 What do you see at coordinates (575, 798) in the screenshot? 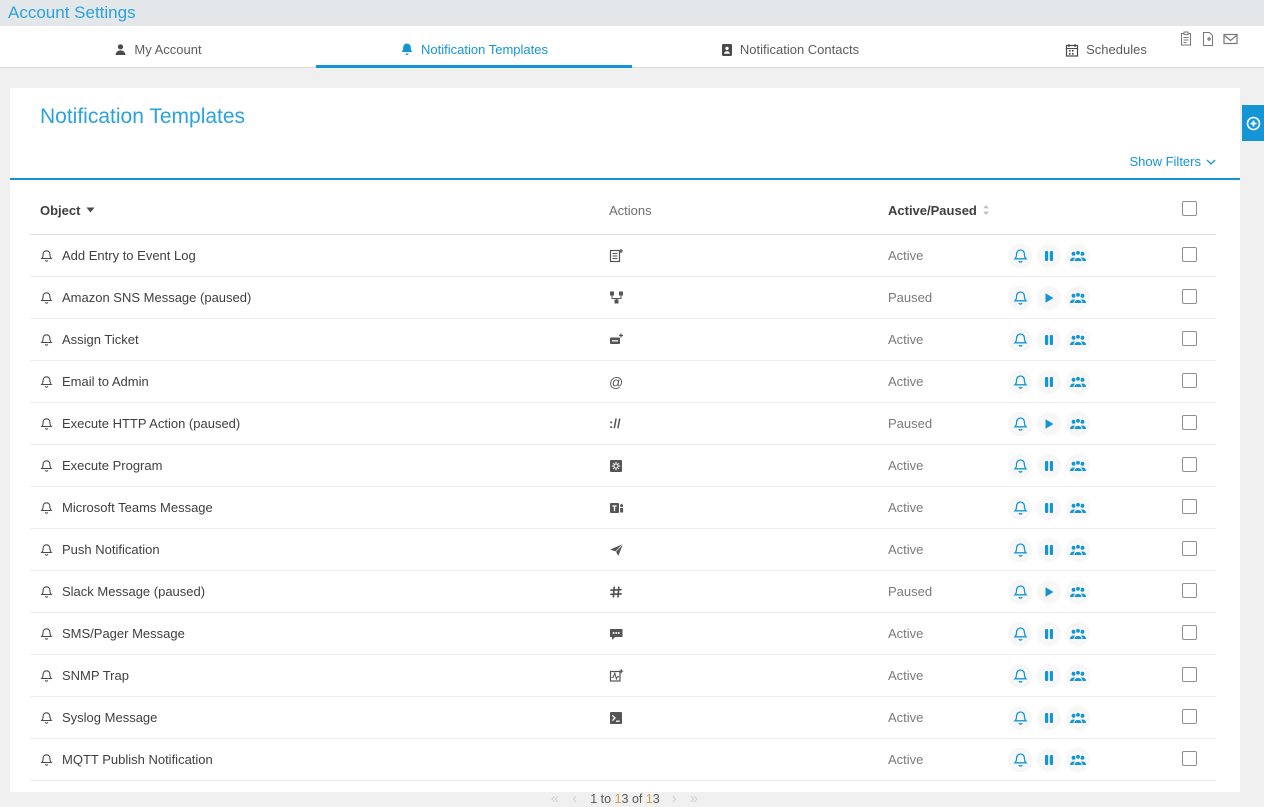
I see `prev-page-button: ‹` at bounding box center [575, 798].